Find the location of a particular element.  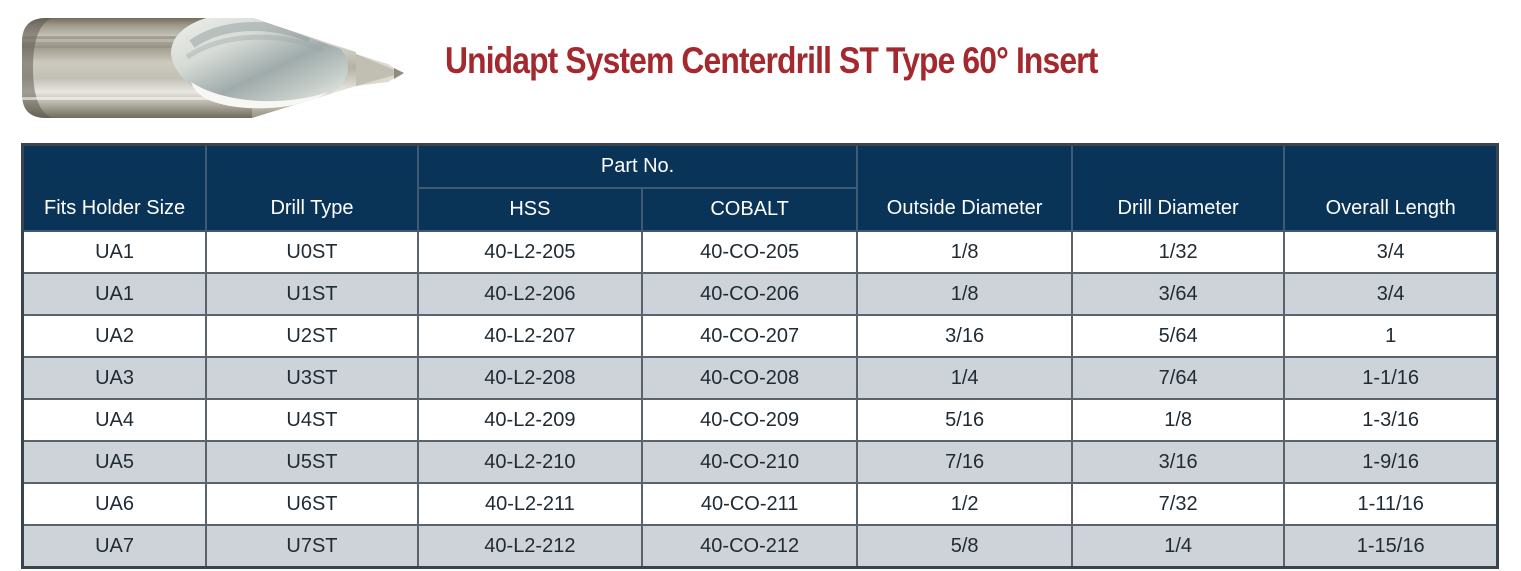

cell-overall-length: 1 is located at coordinates (1391, 336).